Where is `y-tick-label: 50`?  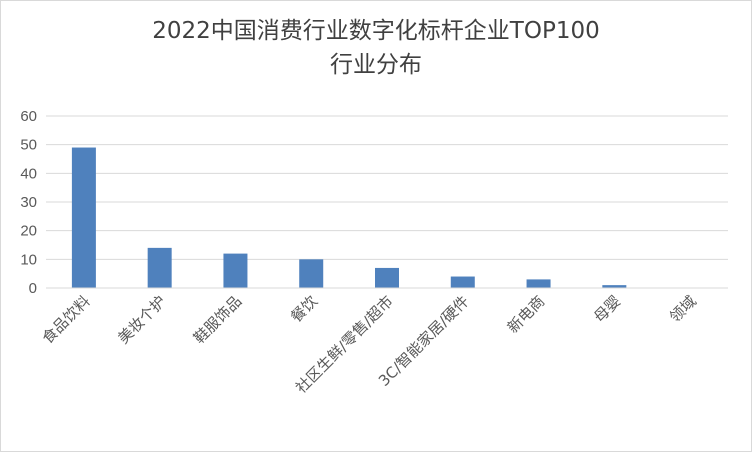
y-tick-label: 50 is located at coordinates (28, 145).